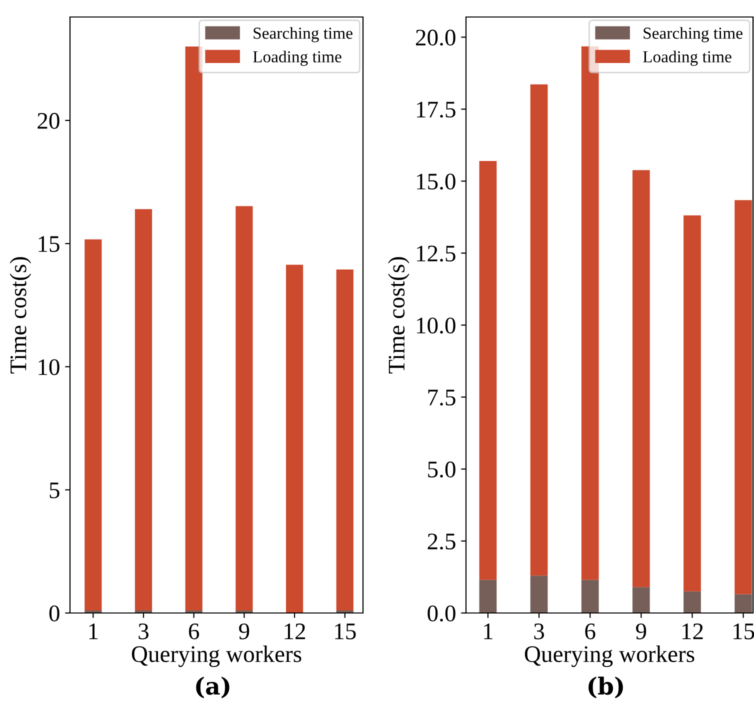 Image resolution: width=754 pixels, height=707 pixels. Describe the element at coordinates (436, 254) in the screenshot. I see `y-tick-label: 12.5` at that location.